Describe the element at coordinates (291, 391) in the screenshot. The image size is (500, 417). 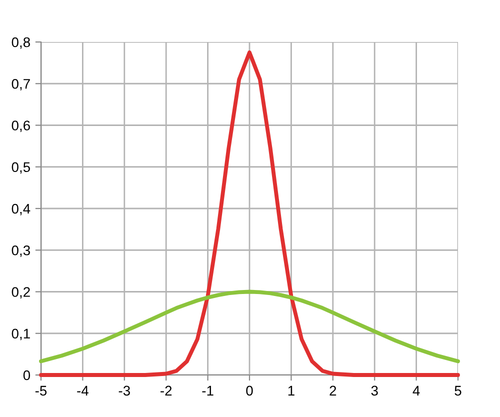
I see `x-tick-label: 1` at that location.